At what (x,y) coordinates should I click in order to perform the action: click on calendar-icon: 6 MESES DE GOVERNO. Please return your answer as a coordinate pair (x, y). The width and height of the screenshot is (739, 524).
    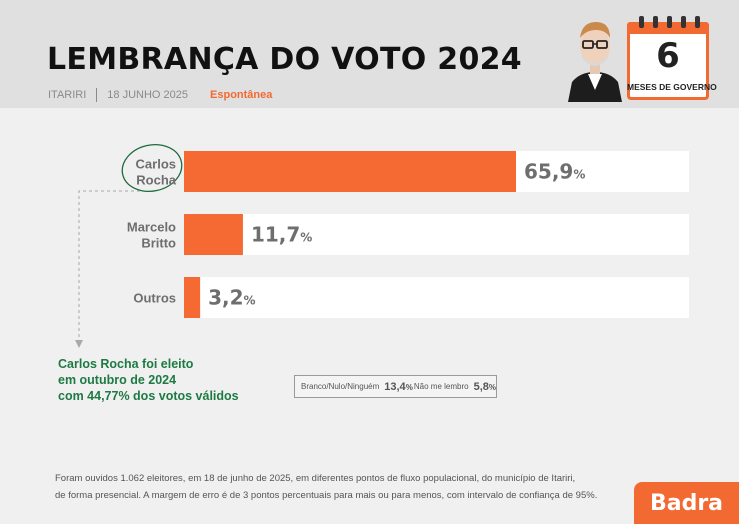
    Looking at the image, I should click on (672, 58).